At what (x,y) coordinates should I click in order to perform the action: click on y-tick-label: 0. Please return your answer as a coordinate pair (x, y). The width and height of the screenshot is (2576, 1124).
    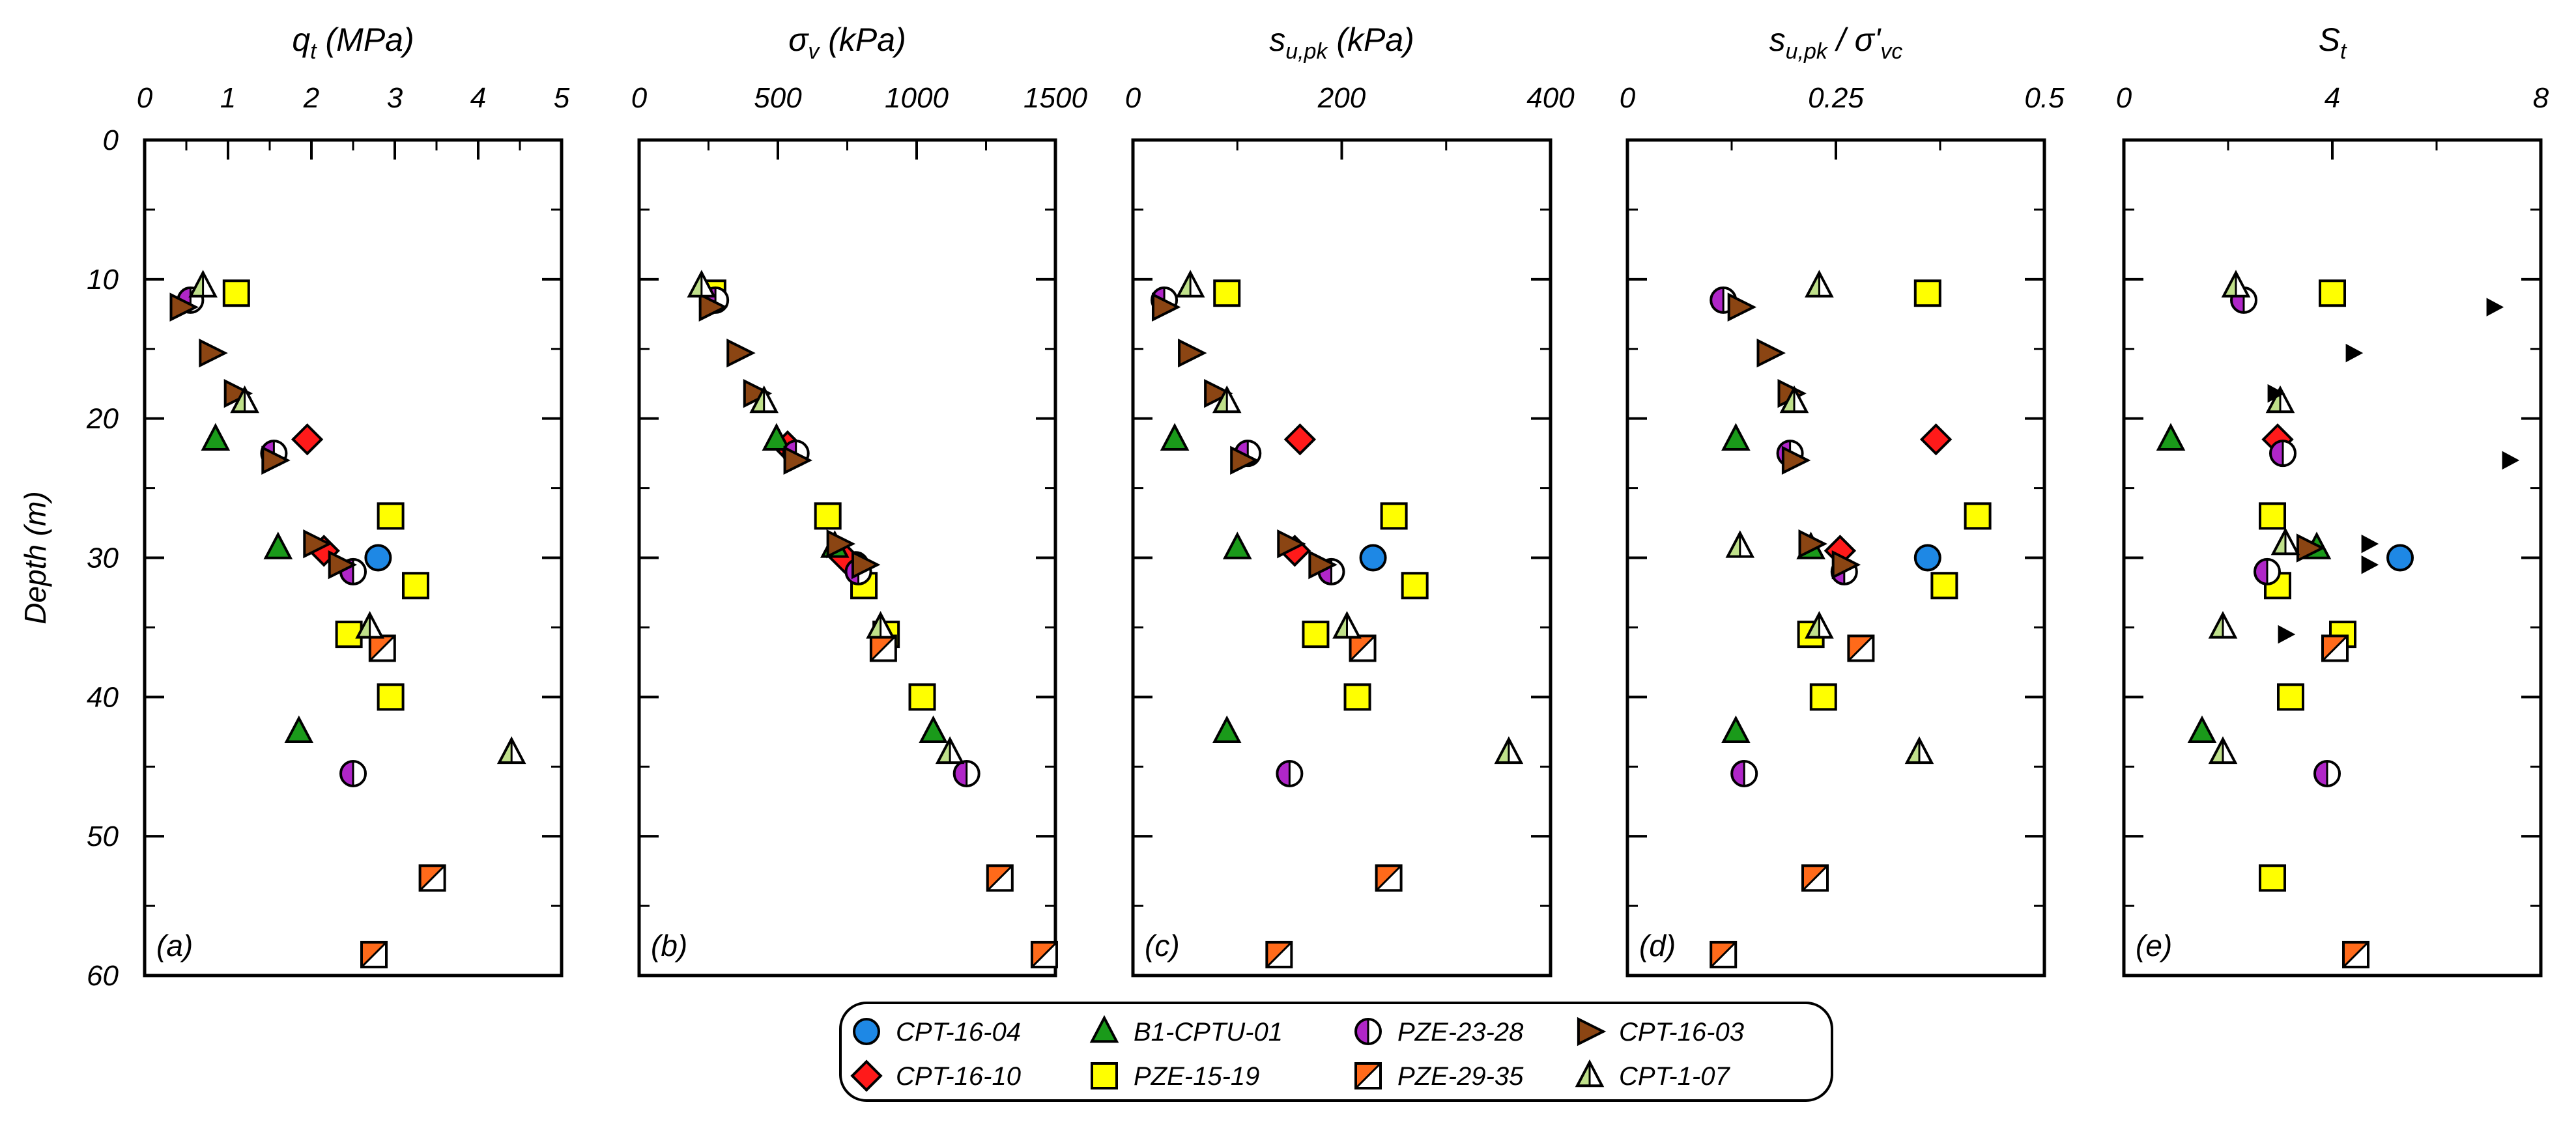
    Looking at the image, I should click on (111, 140).